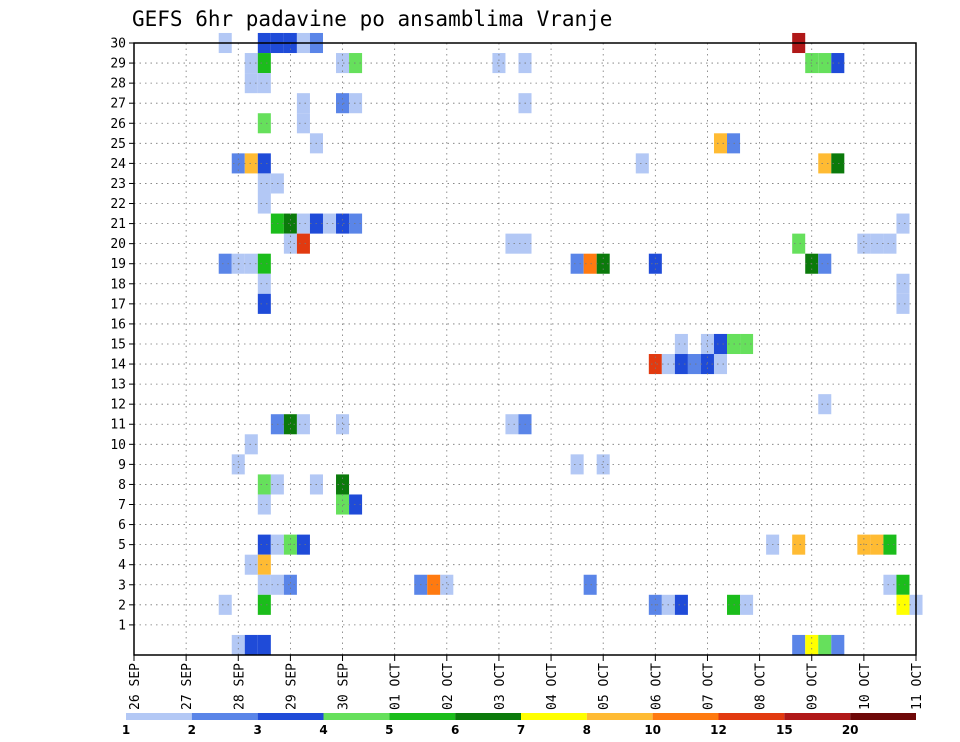  Describe the element at coordinates (122, 545) in the screenshot. I see `y-tick-label: 5` at that location.